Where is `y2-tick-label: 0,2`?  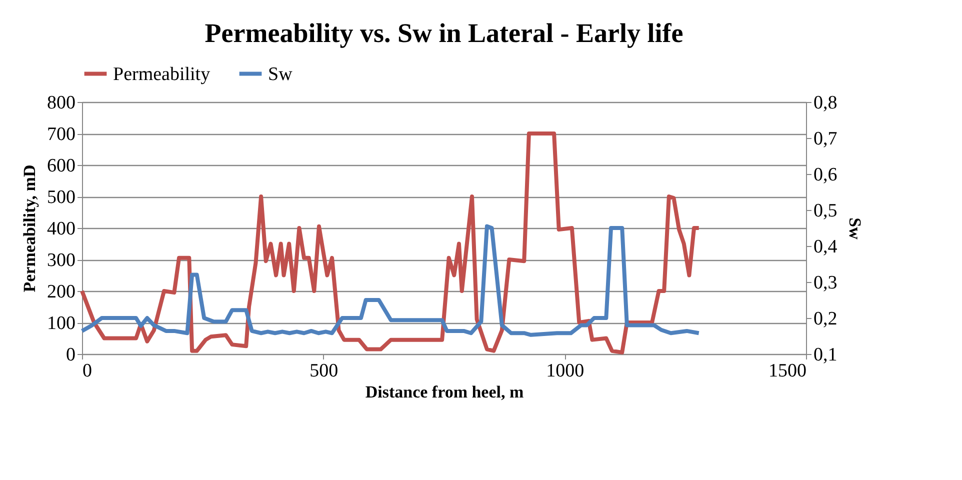
y2-tick-label: 0,2 is located at coordinates (826, 319).